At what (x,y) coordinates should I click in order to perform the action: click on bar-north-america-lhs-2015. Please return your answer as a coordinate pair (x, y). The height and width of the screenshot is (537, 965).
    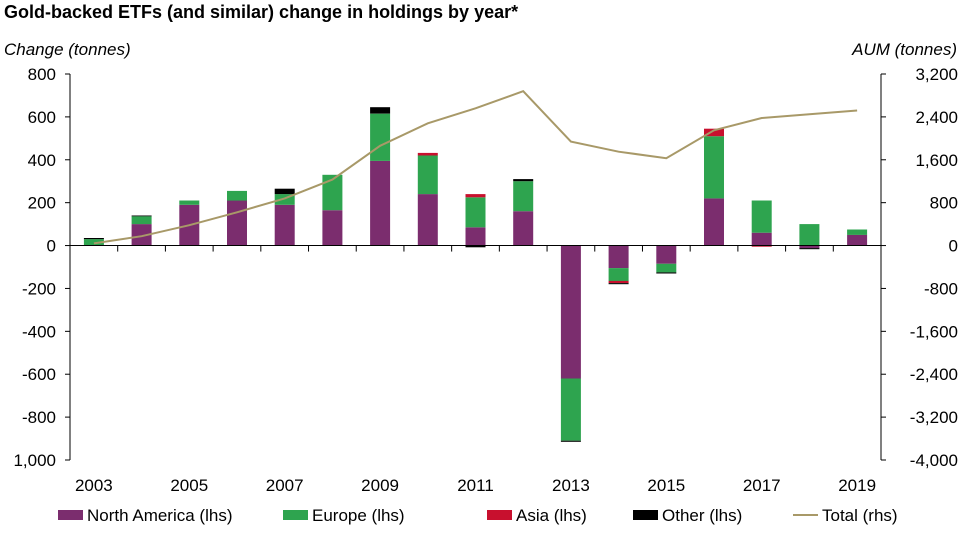
    Looking at the image, I should click on (666, 254).